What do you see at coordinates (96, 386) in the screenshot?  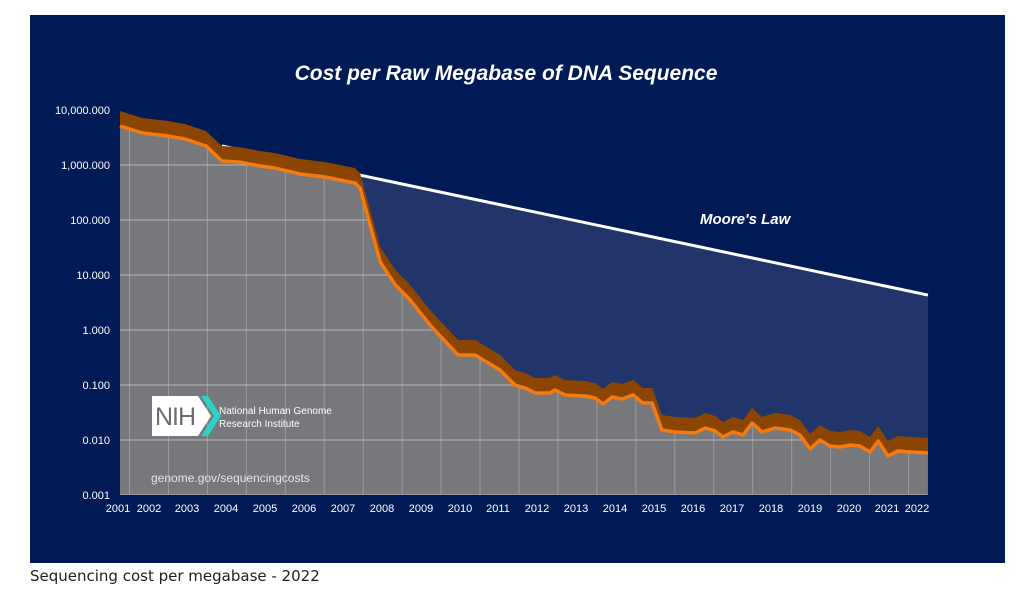 I see `y-tick-label: 0.100` at bounding box center [96, 386].